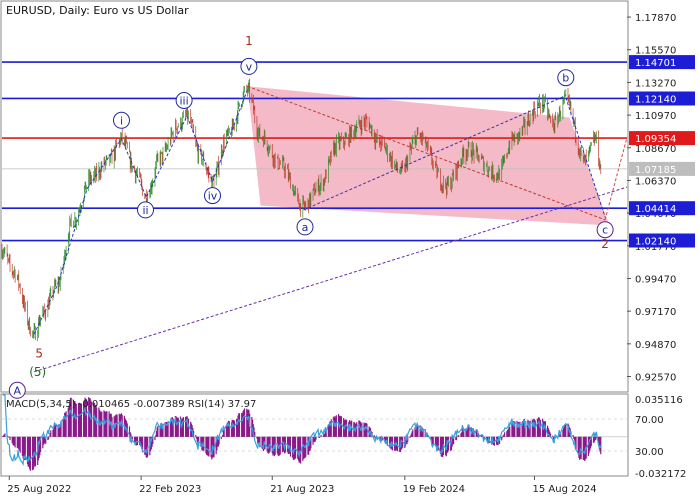 The height and width of the screenshot is (500, 700). I want to click on wave-label-text-4: v, so click(249, 66).